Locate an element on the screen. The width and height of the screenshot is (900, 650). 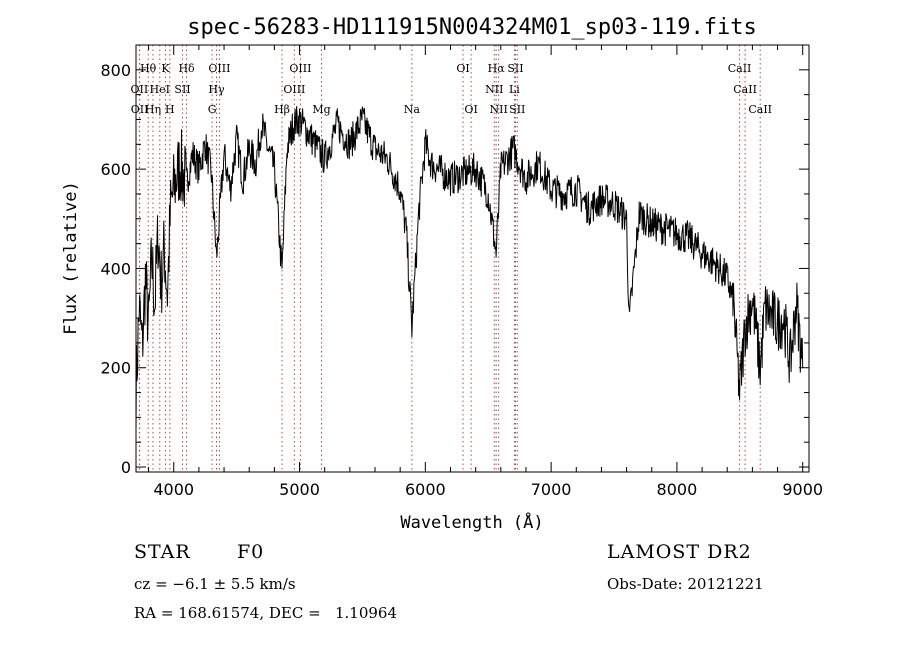
line-marker-label: G is located at coordinates (212, 109).